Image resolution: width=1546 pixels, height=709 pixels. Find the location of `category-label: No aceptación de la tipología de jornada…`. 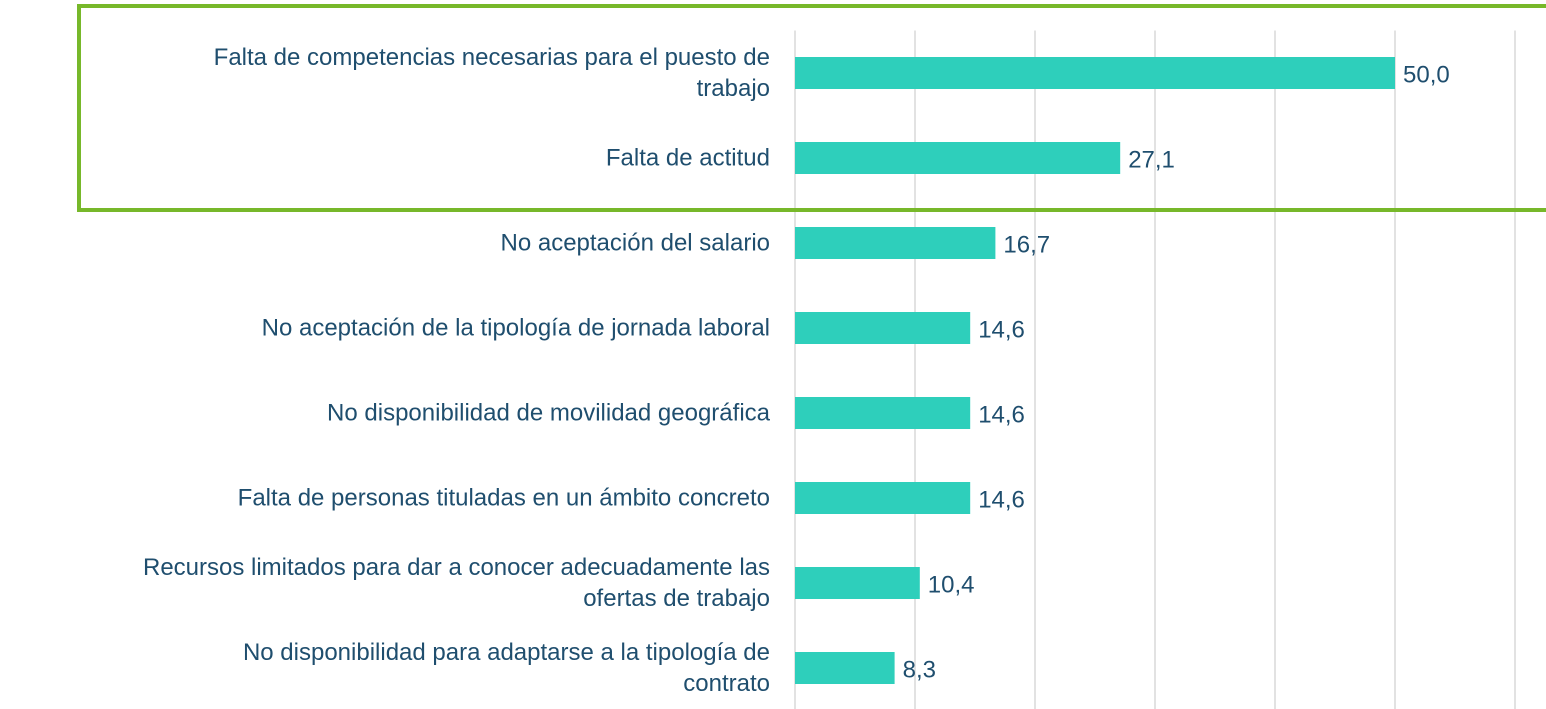

category-label: No aceptación de la tipología de jornada… is located at coordinates (515, 328).